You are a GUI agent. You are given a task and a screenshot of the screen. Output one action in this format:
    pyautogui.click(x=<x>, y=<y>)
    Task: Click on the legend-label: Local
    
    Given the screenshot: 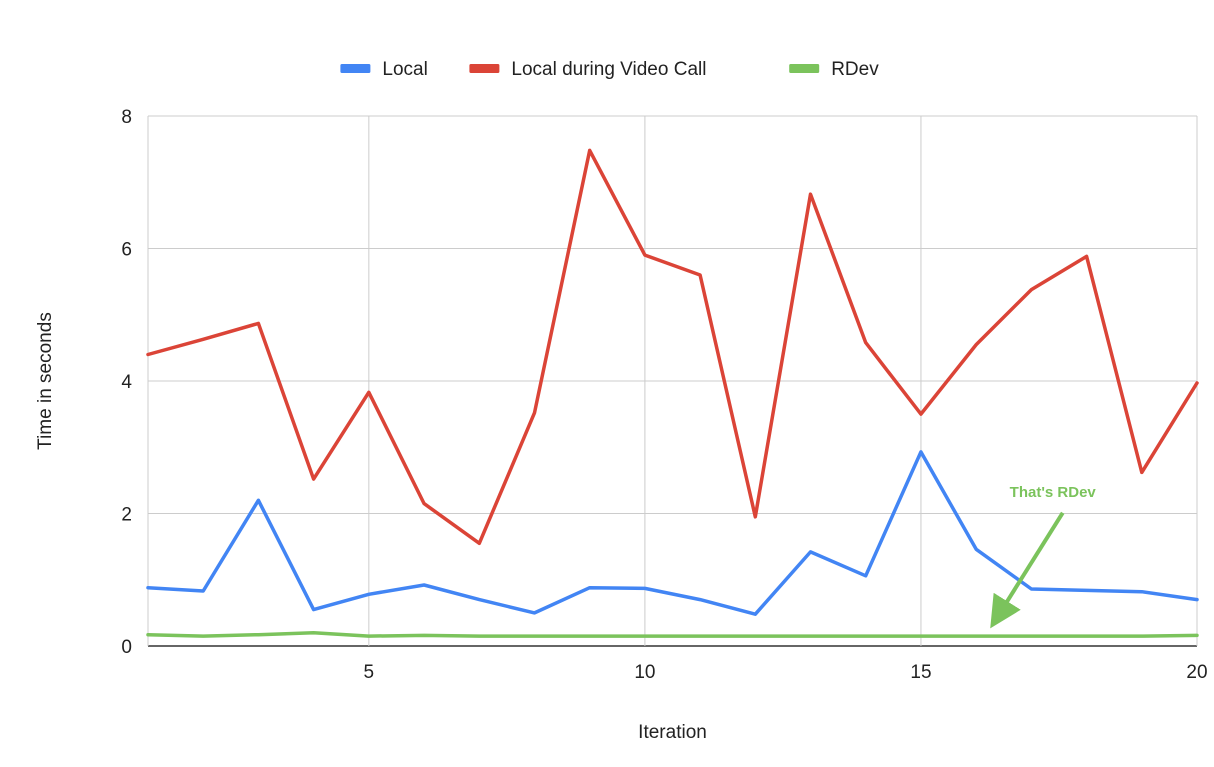 What is the action you would take?
    pyautogui.click(x=404, y=69)
    